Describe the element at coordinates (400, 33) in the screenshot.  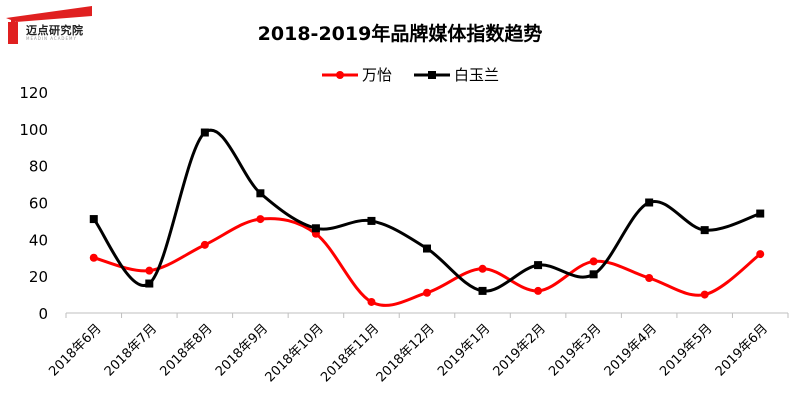
I see `chart-title: 2018-2019年品牌媒体指数趋势` at that location.